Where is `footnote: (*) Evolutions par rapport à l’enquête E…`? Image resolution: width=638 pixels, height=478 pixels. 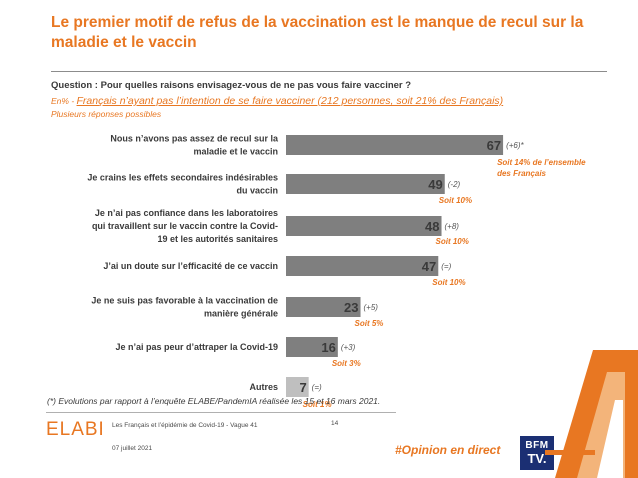 footnote: (*) Evolutions par rapport à l’enquête E… is located at coordinates (214, 401).